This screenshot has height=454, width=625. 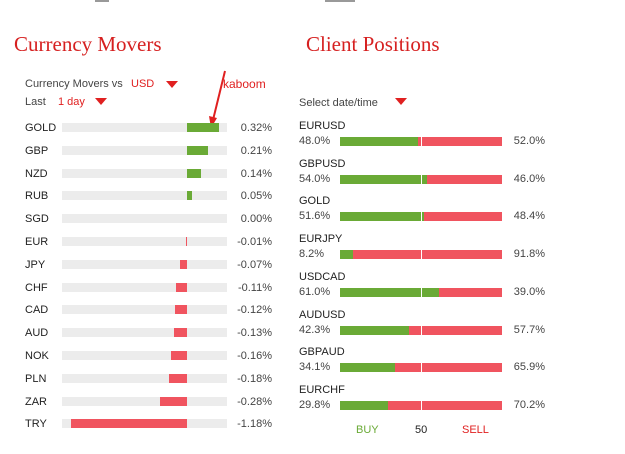 What do you see at coordinates (143, 84) in the screenshot?
I see `base-currency-dropdown: USD` at bounding box center [143, 84].